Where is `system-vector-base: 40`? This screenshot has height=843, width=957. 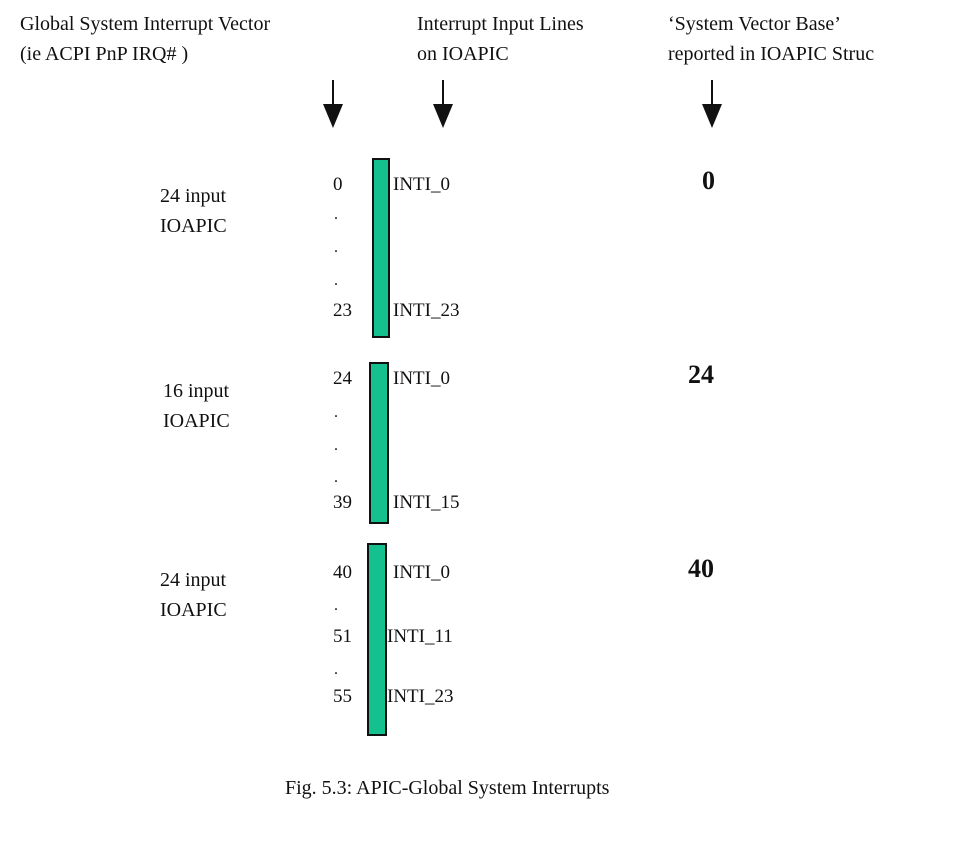
system-vector-base: 40 is located at coordinates (701, 568).